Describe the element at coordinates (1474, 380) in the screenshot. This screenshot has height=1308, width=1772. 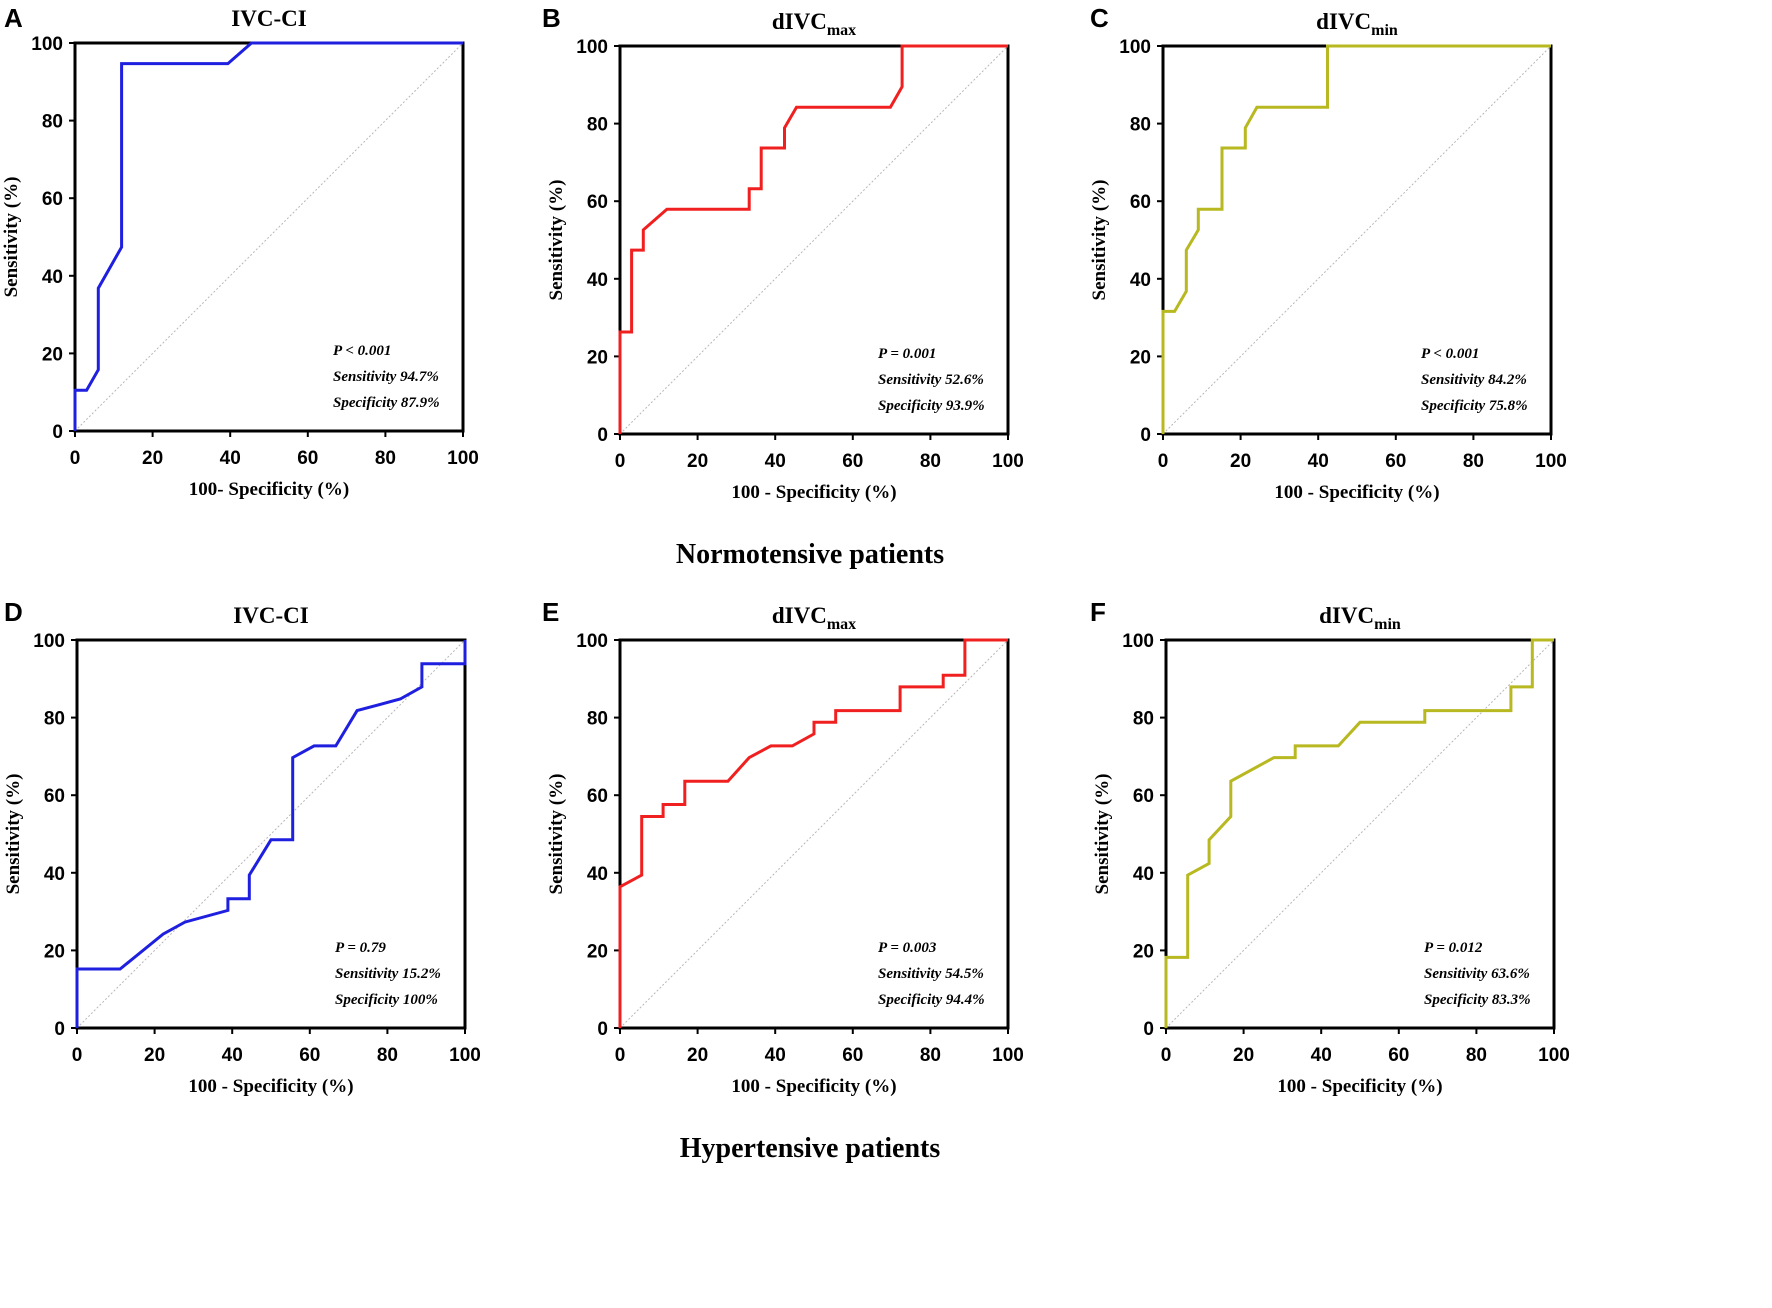
I see `sensitivity-text: Sensitivity 84.2%` at that location.